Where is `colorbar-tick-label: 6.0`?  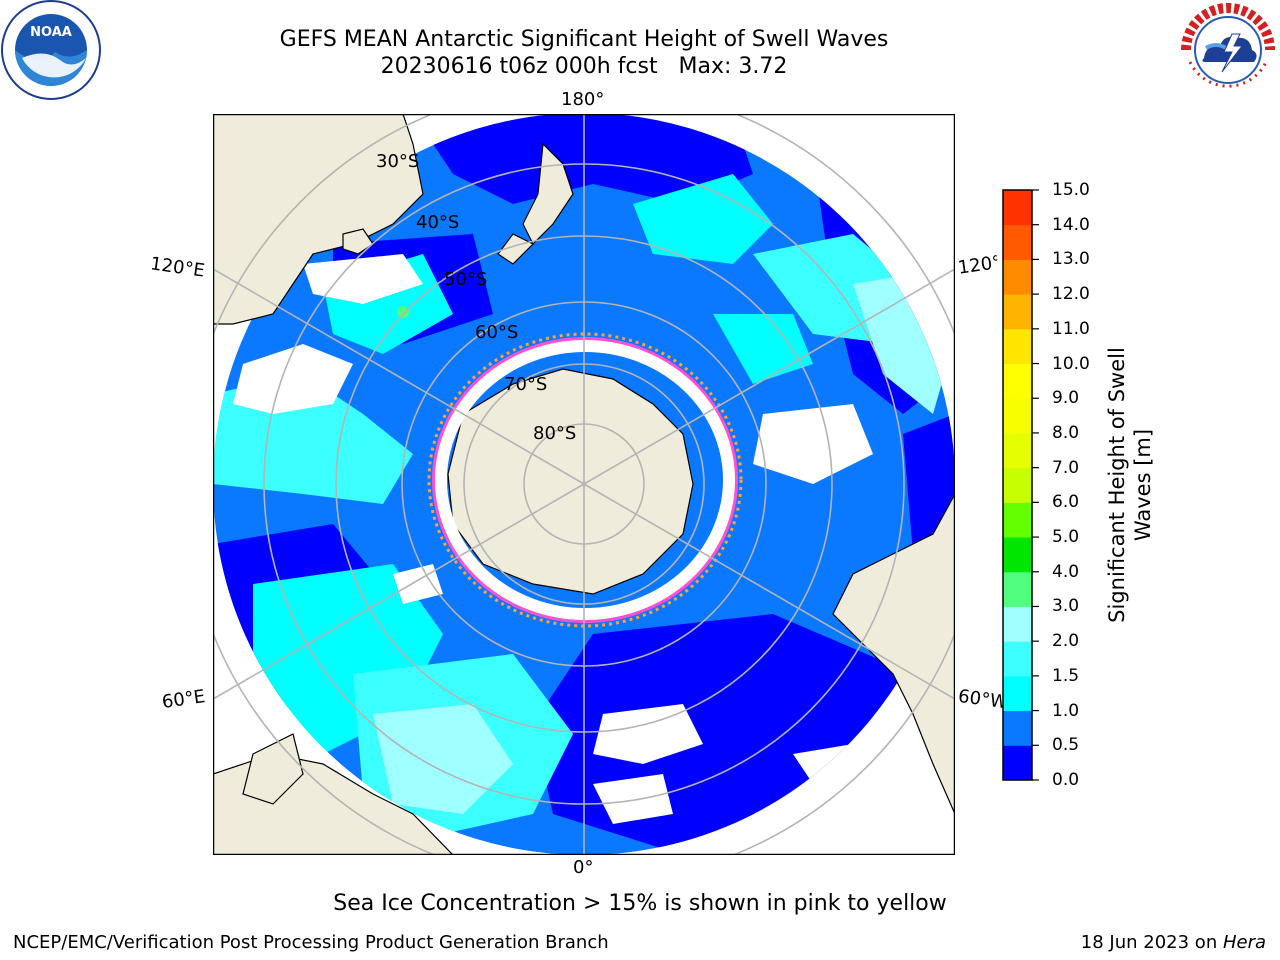
colorbar-tick-label: 6.0 is located at coordinates (1066, 502).